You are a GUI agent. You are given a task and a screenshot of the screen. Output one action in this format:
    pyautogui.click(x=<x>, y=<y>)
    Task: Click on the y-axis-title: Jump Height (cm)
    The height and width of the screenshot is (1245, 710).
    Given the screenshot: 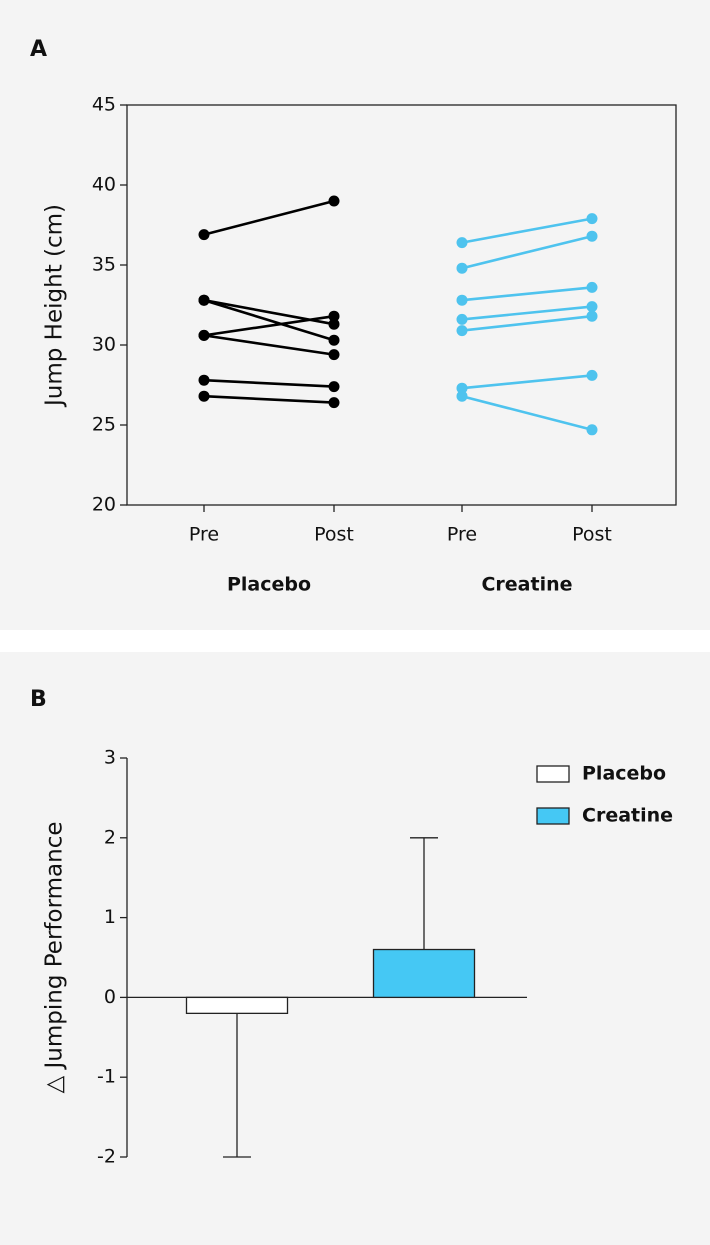 What is the action you would take?
    pyautogui.click(x=55, y=306)
    